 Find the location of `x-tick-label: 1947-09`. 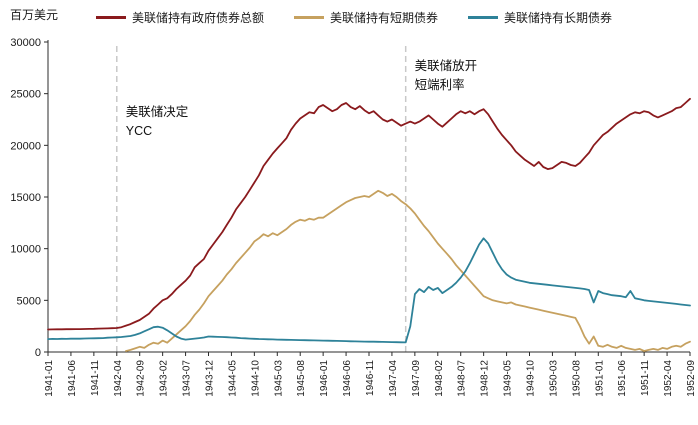

x-tick-label: 1947-09 is located at coordinates (416, 378).